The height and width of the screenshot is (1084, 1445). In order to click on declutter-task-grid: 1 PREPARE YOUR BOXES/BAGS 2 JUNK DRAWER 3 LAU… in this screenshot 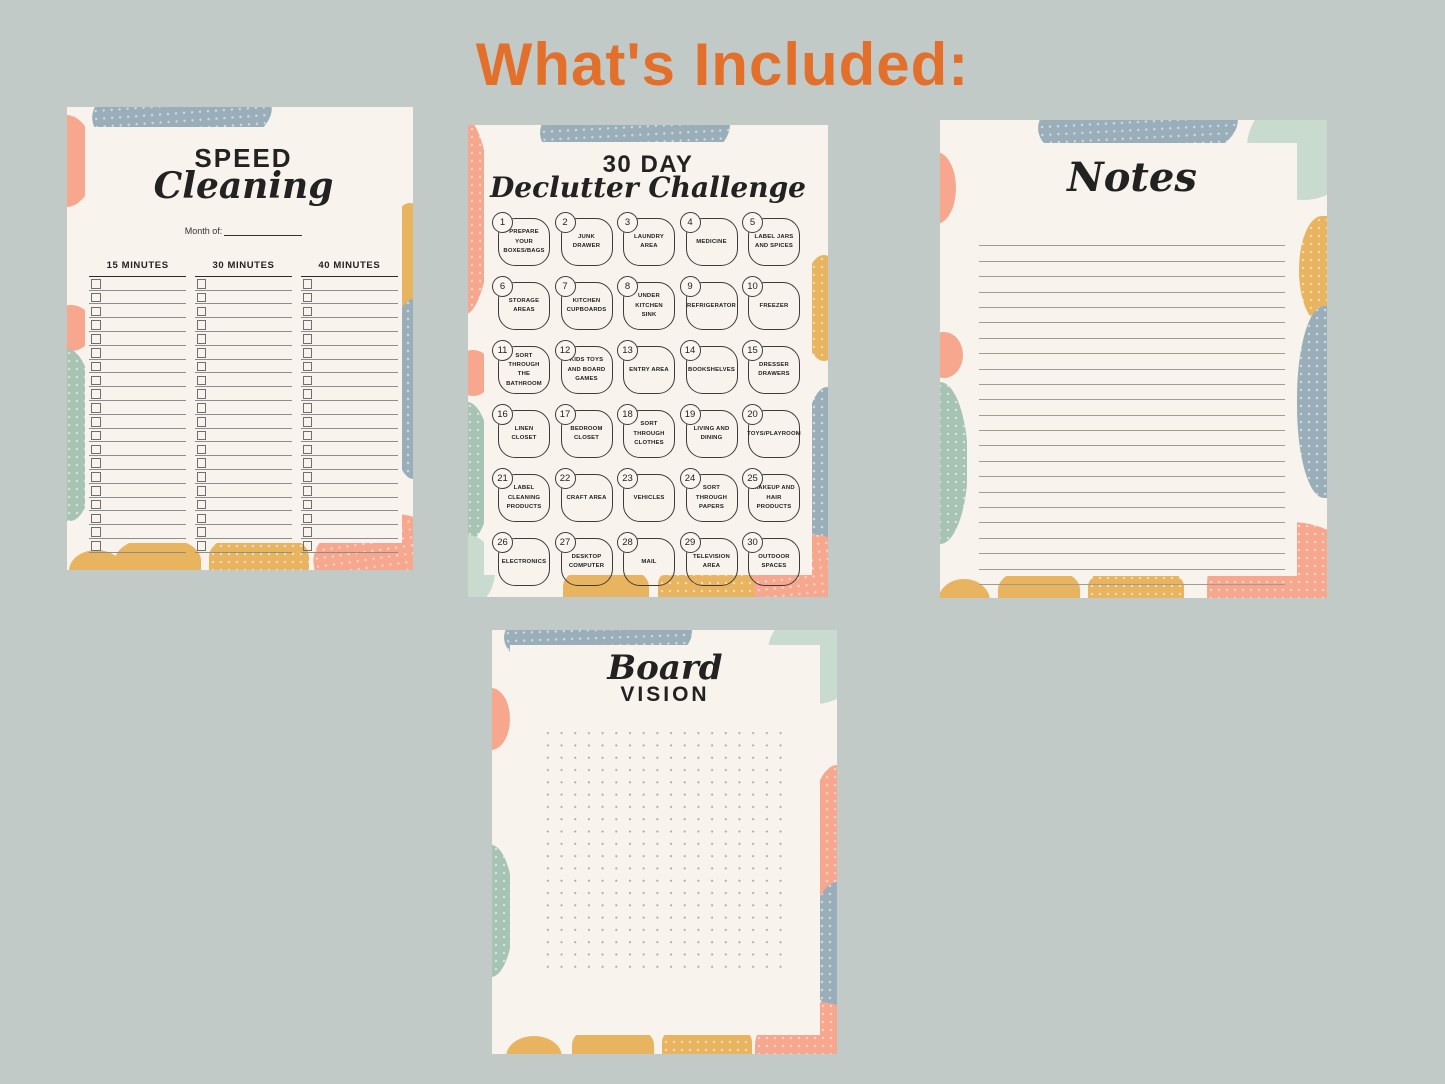, I will do `click(646, 399)`.